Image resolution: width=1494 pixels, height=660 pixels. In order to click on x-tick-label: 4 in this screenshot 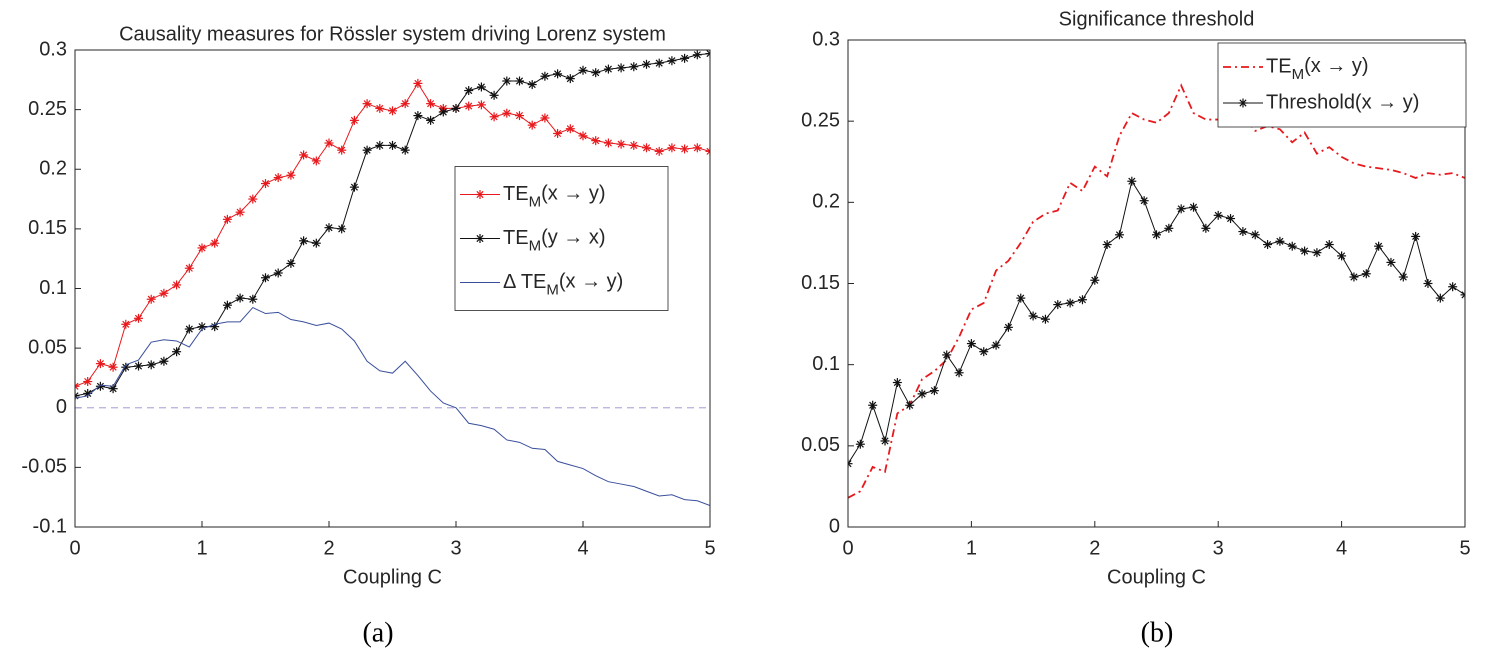, I will do `click(1341, 548)`.